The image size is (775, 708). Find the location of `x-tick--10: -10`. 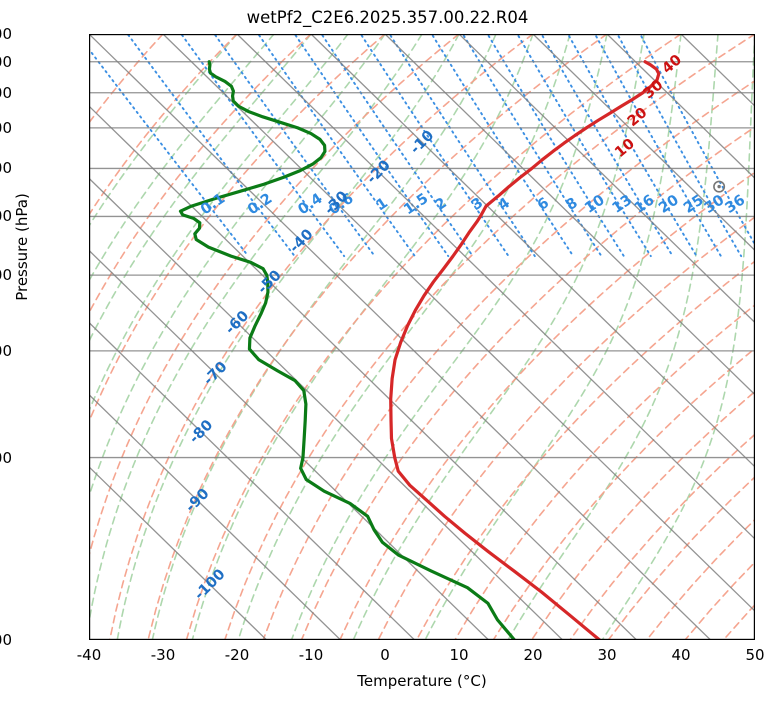

x-tick--10: -10 is located at coordinates (311, 655).